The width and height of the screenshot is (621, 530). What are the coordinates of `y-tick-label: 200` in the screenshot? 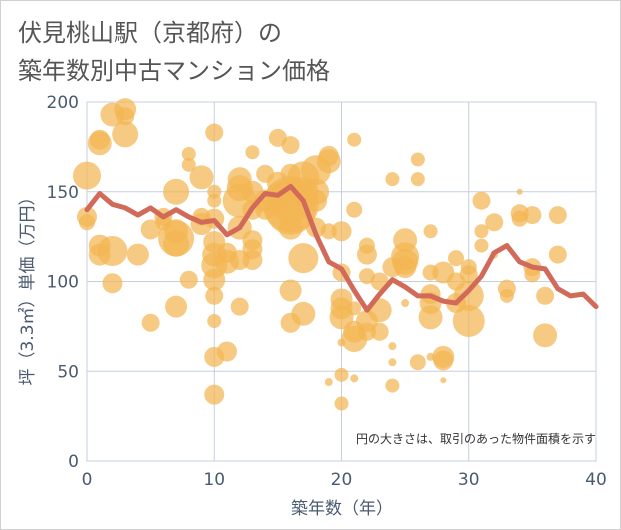 It's located at (63, 103).